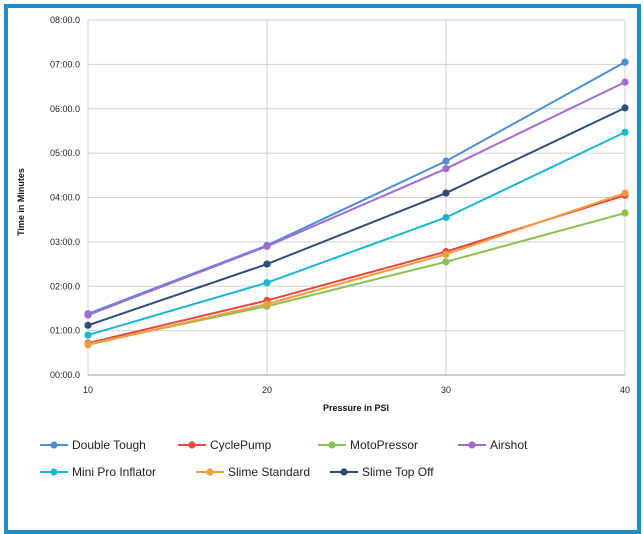 This screenshot has height=534, width=643. What do you see at coordinates (625, 390) in the screenshot?
I see `x-tick-label: 40` at bounding box center [625, 390].